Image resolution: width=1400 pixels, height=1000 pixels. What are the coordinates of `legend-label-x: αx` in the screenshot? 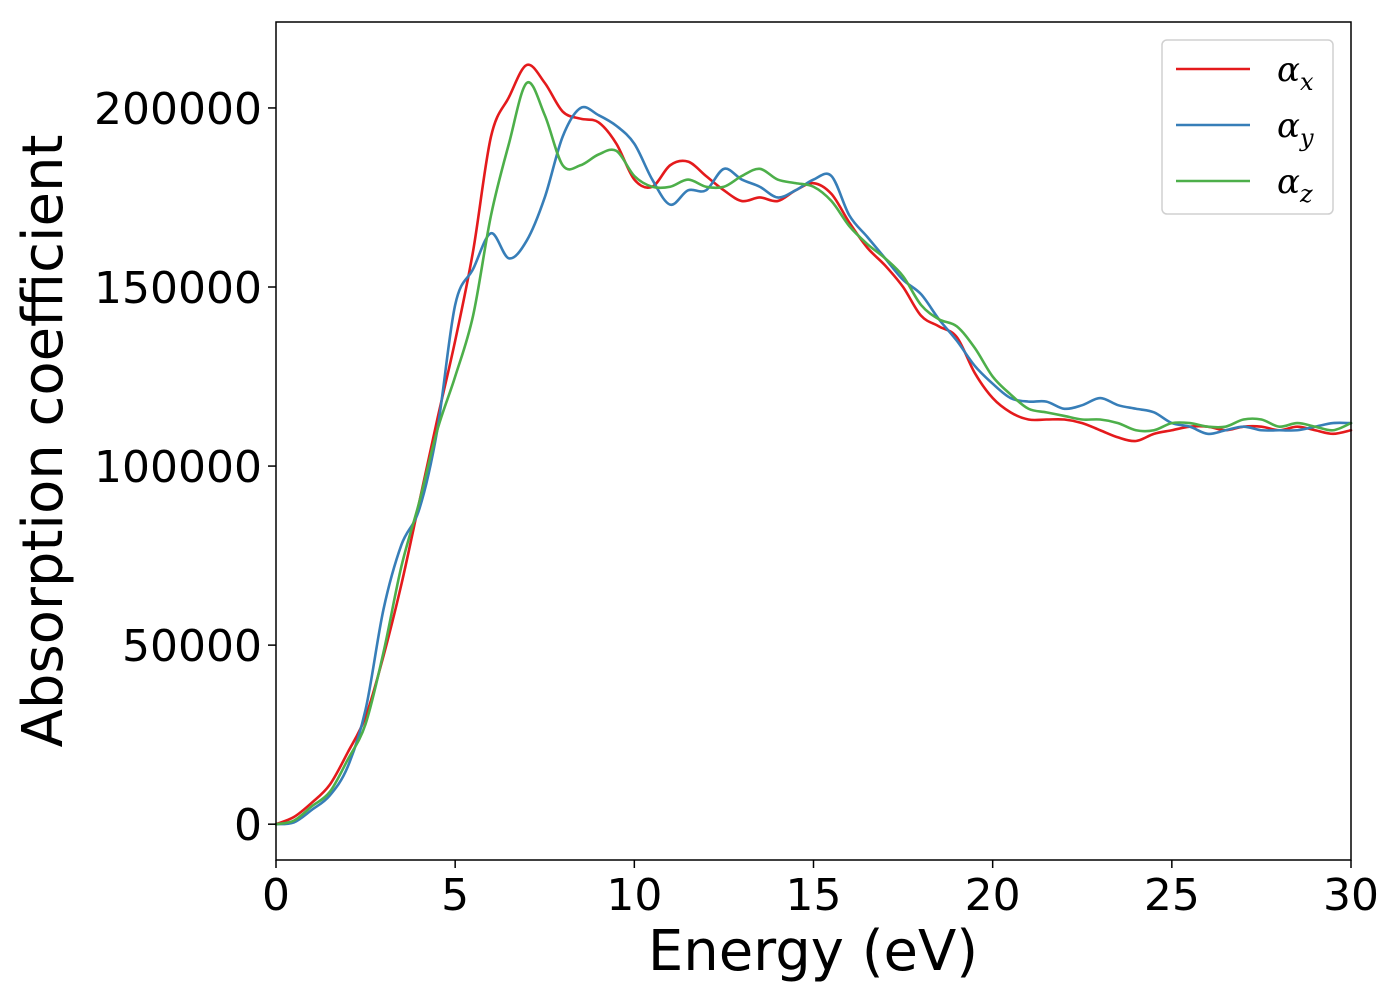 It's located at (1295, 73).